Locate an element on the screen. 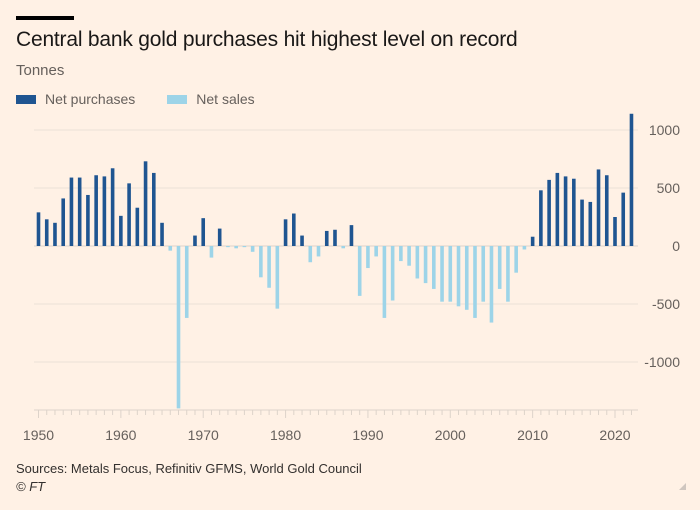 The image size is (700, 510). legend-item-net-sales: Net sales is located at coordinates (211, 99).